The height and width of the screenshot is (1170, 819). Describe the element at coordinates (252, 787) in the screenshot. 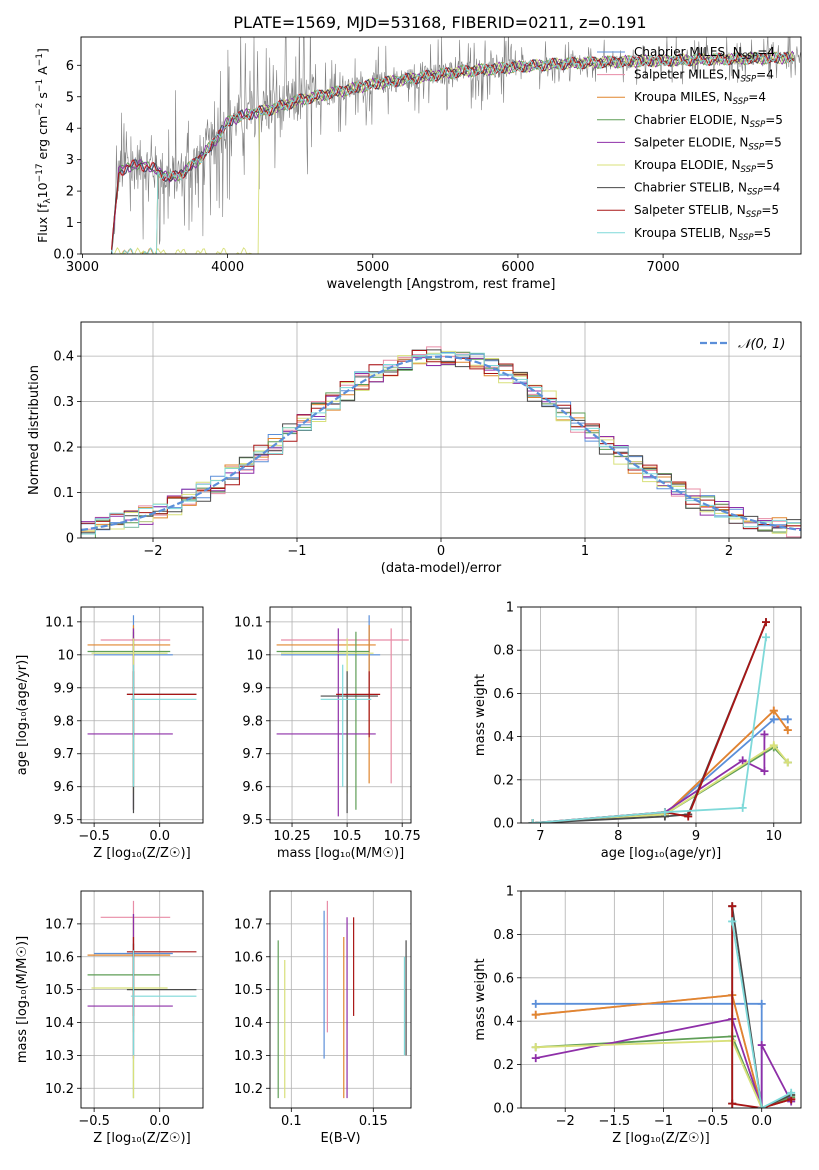

I see `y-tick-label: 9.6` at that location.